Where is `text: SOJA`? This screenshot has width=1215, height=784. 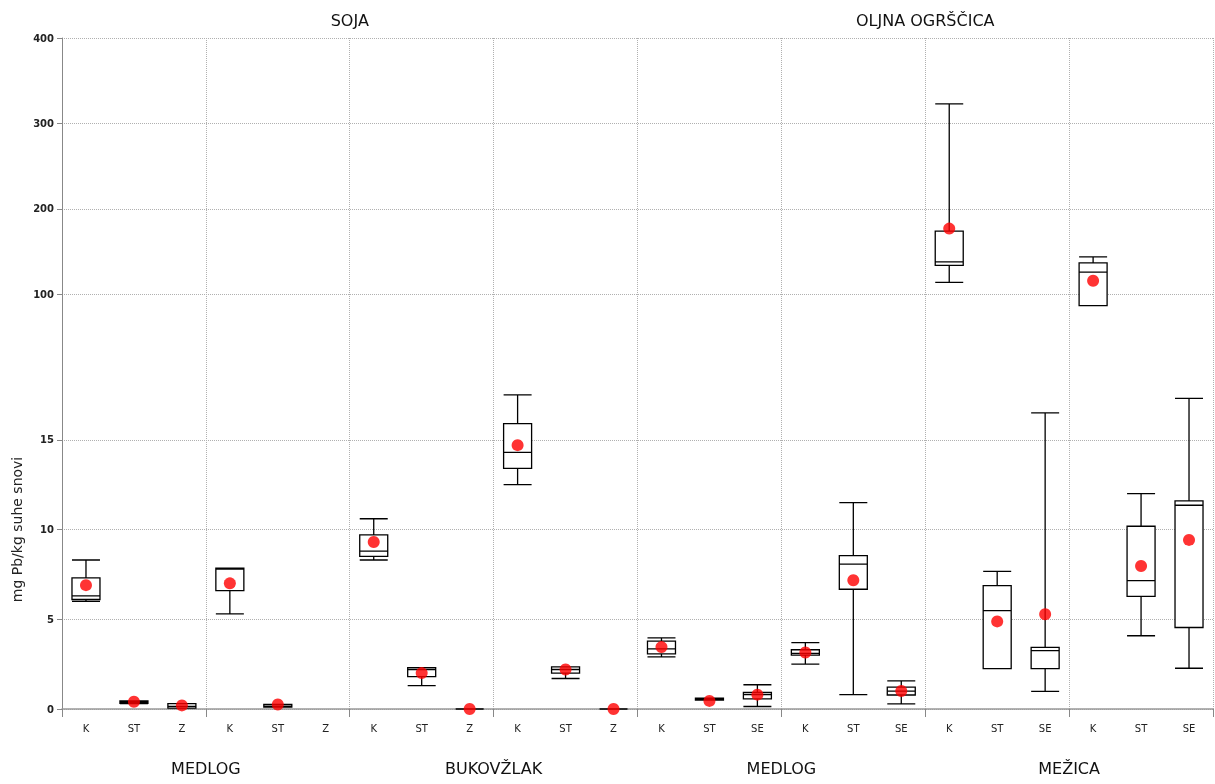
text: SOJA is located at coordinates (349, 20).